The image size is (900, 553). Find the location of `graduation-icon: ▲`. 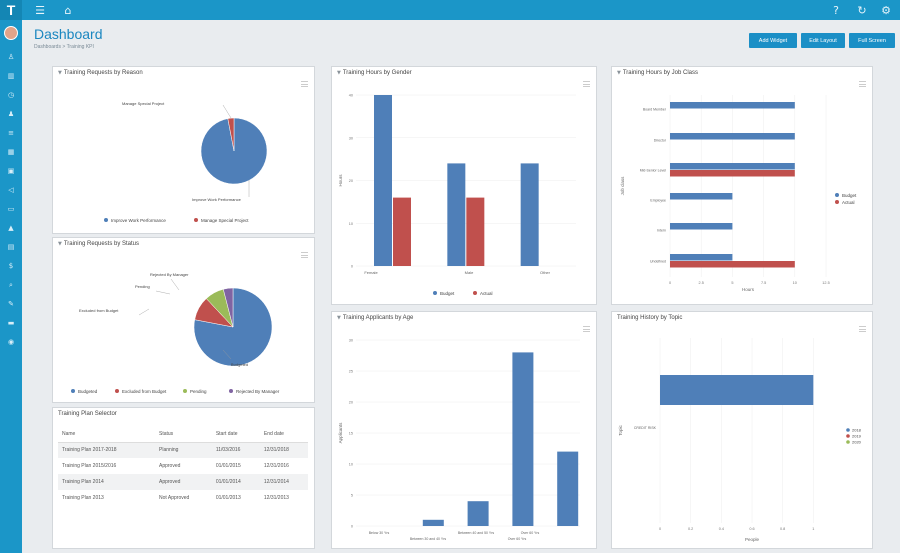

graduation-icon: ▲ is located at coordinates (11, 228).